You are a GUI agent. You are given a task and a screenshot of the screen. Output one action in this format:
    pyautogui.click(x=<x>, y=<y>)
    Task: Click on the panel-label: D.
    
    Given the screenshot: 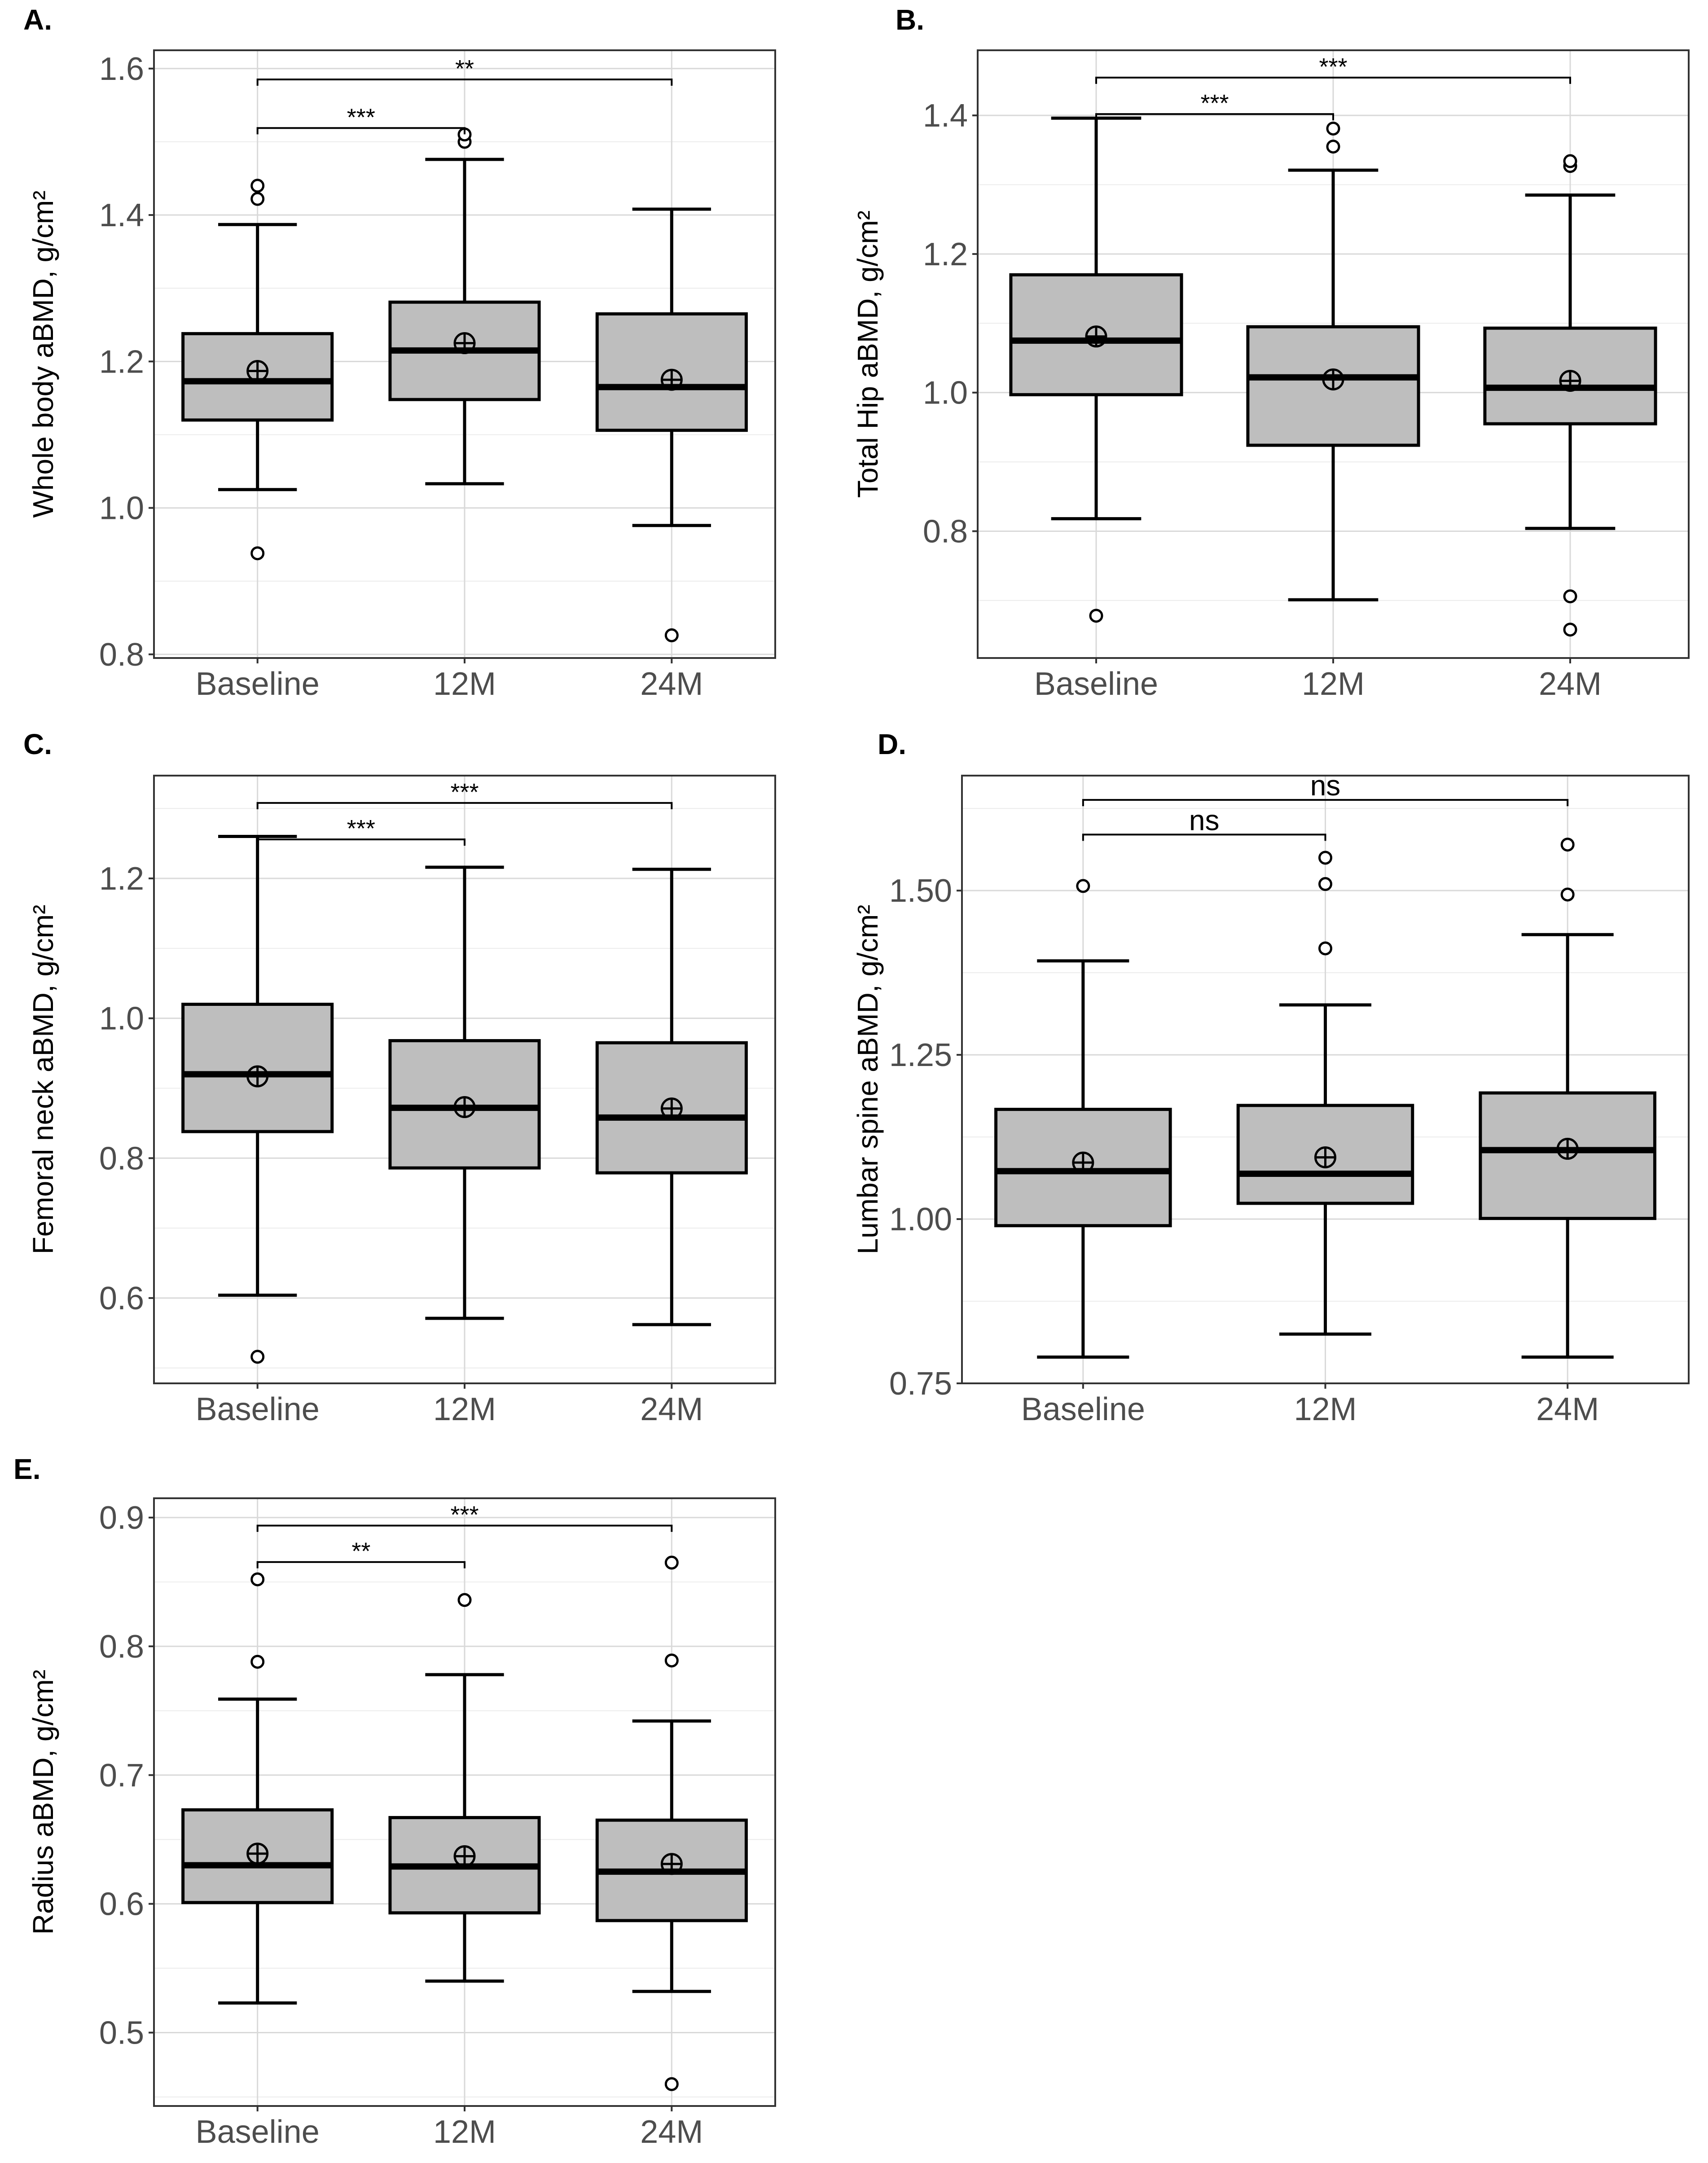 What is the action you would take?
    pyautogui.click(x=892, y=744)
    